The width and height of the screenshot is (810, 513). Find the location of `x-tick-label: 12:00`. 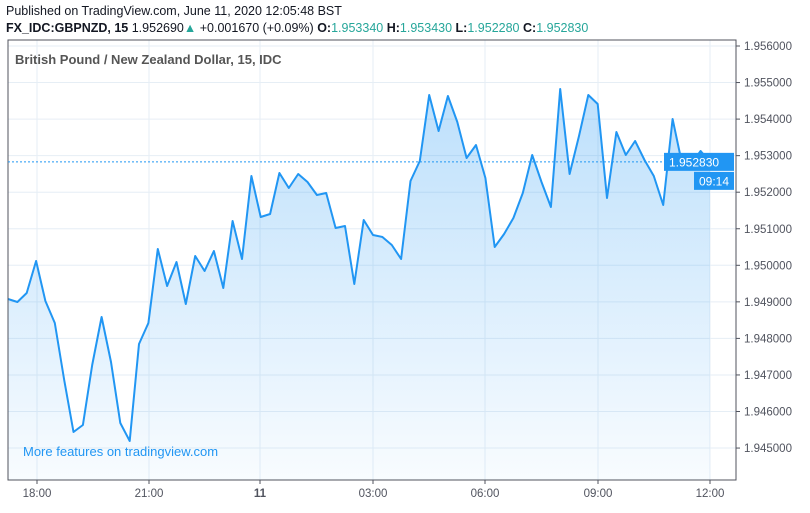

x-tick-label: 12:00 is located at coordinates (710, 494).